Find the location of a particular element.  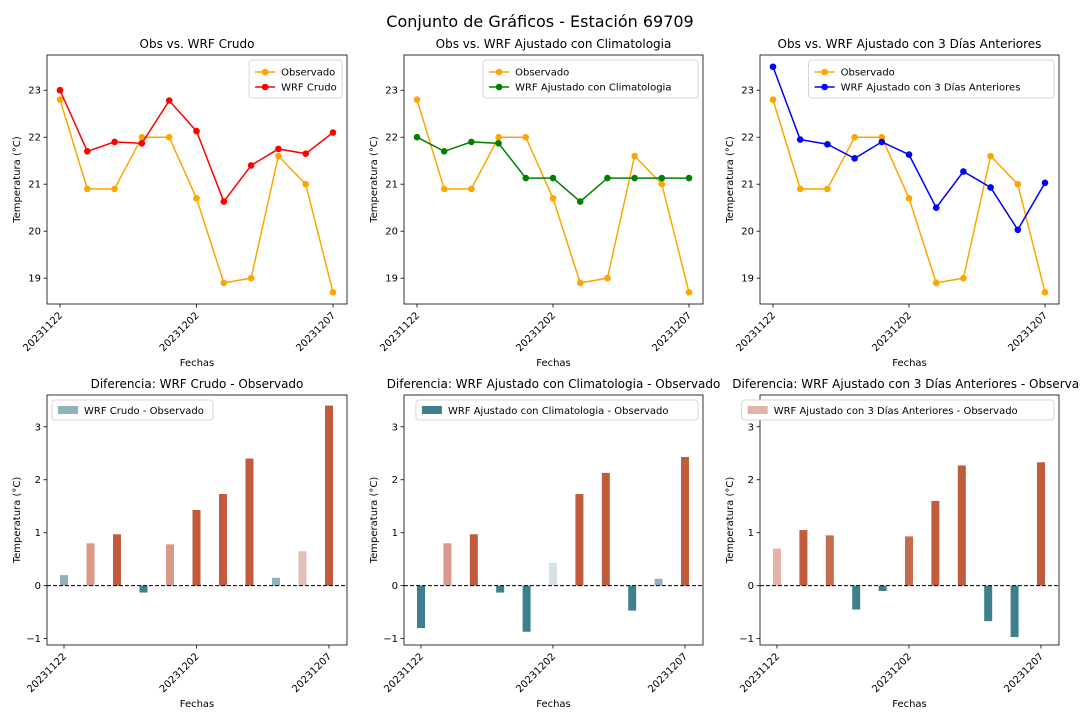

legend: WRF Crudo - Observado is located at coordinates (132, 410).